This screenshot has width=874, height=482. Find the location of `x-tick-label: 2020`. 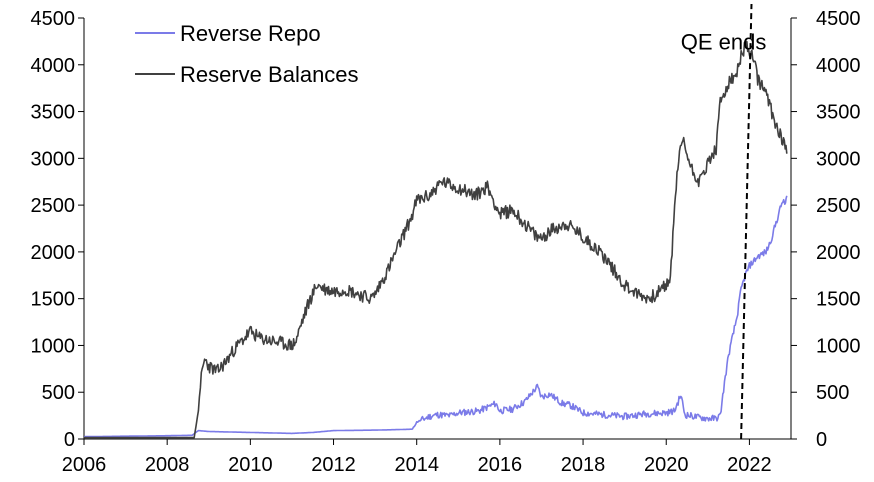

x-tick-label: 2020 is located at coordinates (666, 465).